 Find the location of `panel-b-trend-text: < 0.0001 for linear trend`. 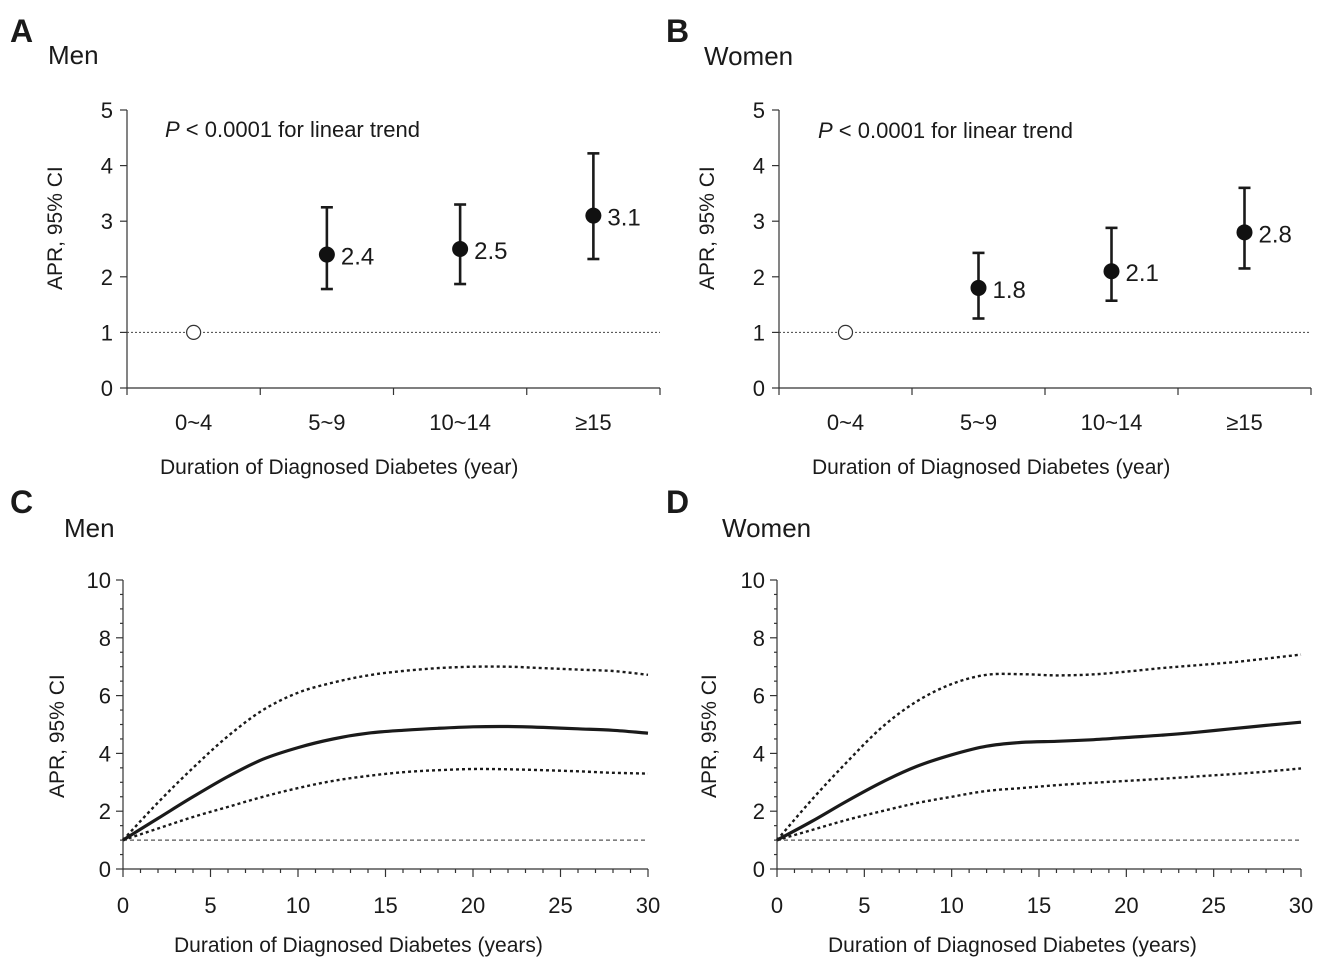

panel-b-trend-text: < 0.0001 for linear trend is located at coordinates (953, 130).